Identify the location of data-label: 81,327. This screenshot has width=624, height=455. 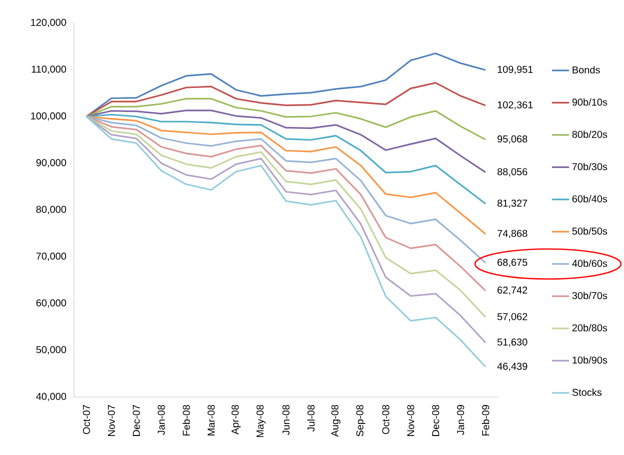
(513, 204).